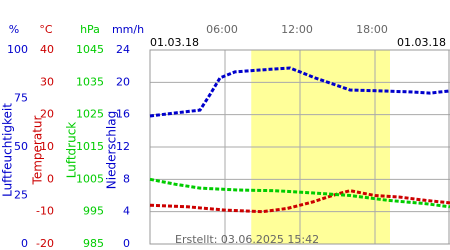 This screenshot has height=250, width=450. What do you see at coordinates (421, 42) in the screenshot?
I see `date-right: 01.03.18` at bounding box center [421, 42].